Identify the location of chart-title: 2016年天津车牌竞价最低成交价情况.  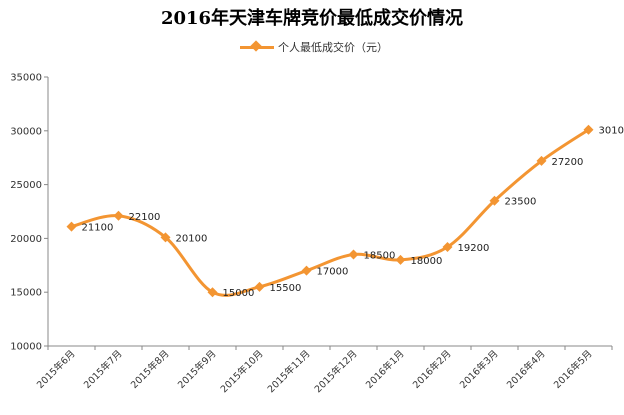
(312, 18).